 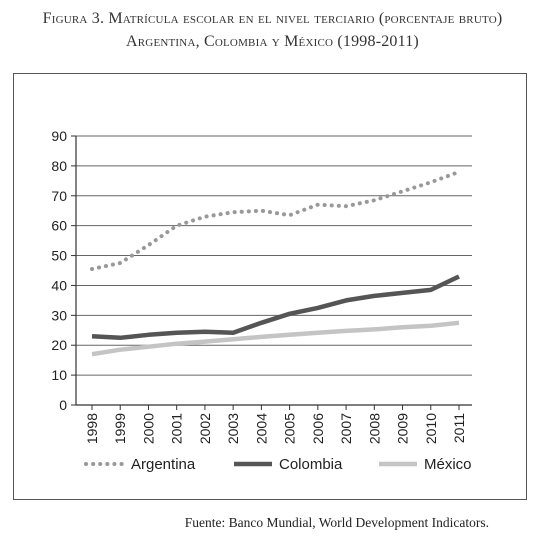 What do you see at coordinates (177, 428) in the screenshot?
I see `x-tick-label-2001: 2001` at bounding box center [177, 428].